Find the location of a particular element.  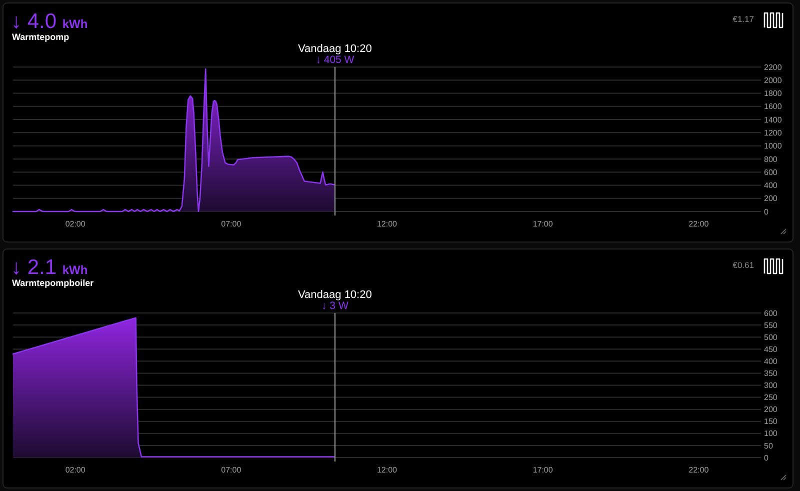

text: €1.17 is located at coordinates (743, 19).